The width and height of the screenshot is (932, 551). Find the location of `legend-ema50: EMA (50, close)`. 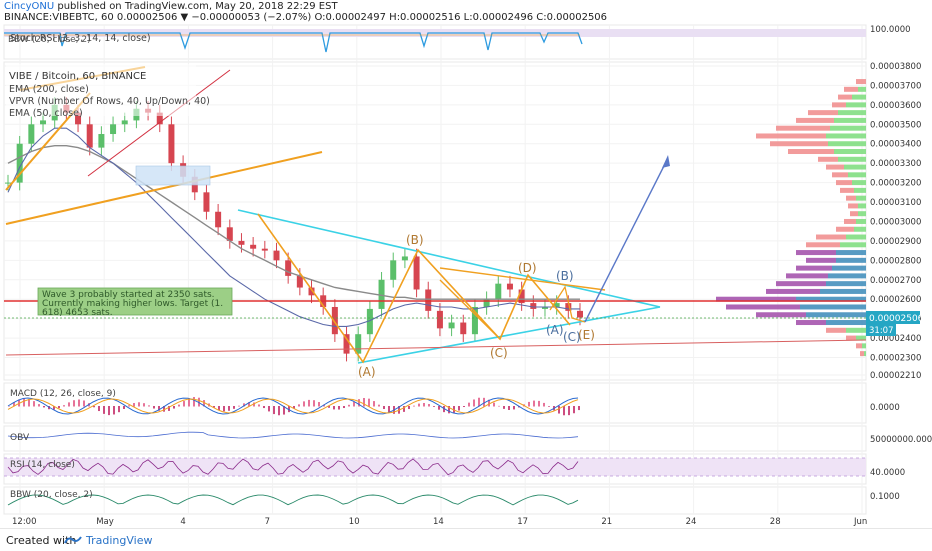

legend-ema50: EMA (50, close) is located at coordinates (46, 113).